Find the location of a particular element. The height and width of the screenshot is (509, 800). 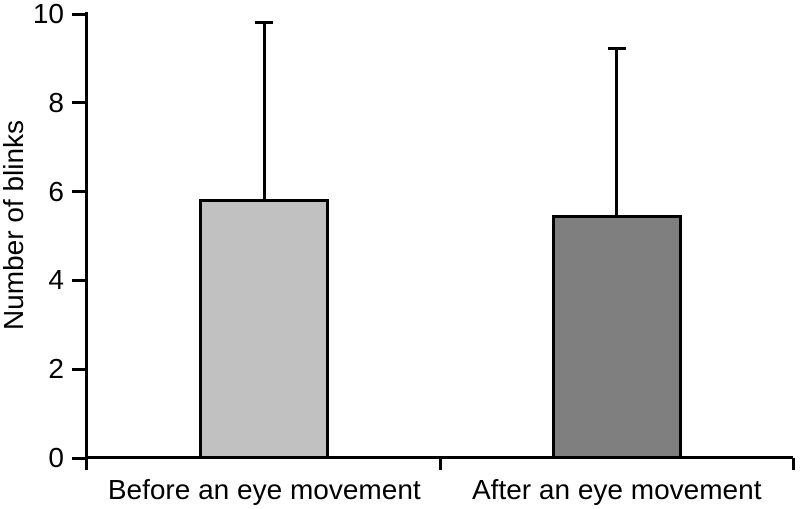

x-category-label-1: Before an eye movement is located at coordinates (264, 489).